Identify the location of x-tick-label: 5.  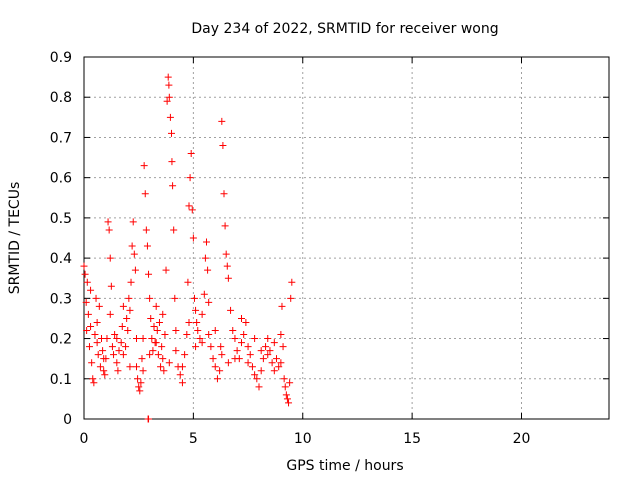
(193, 439).